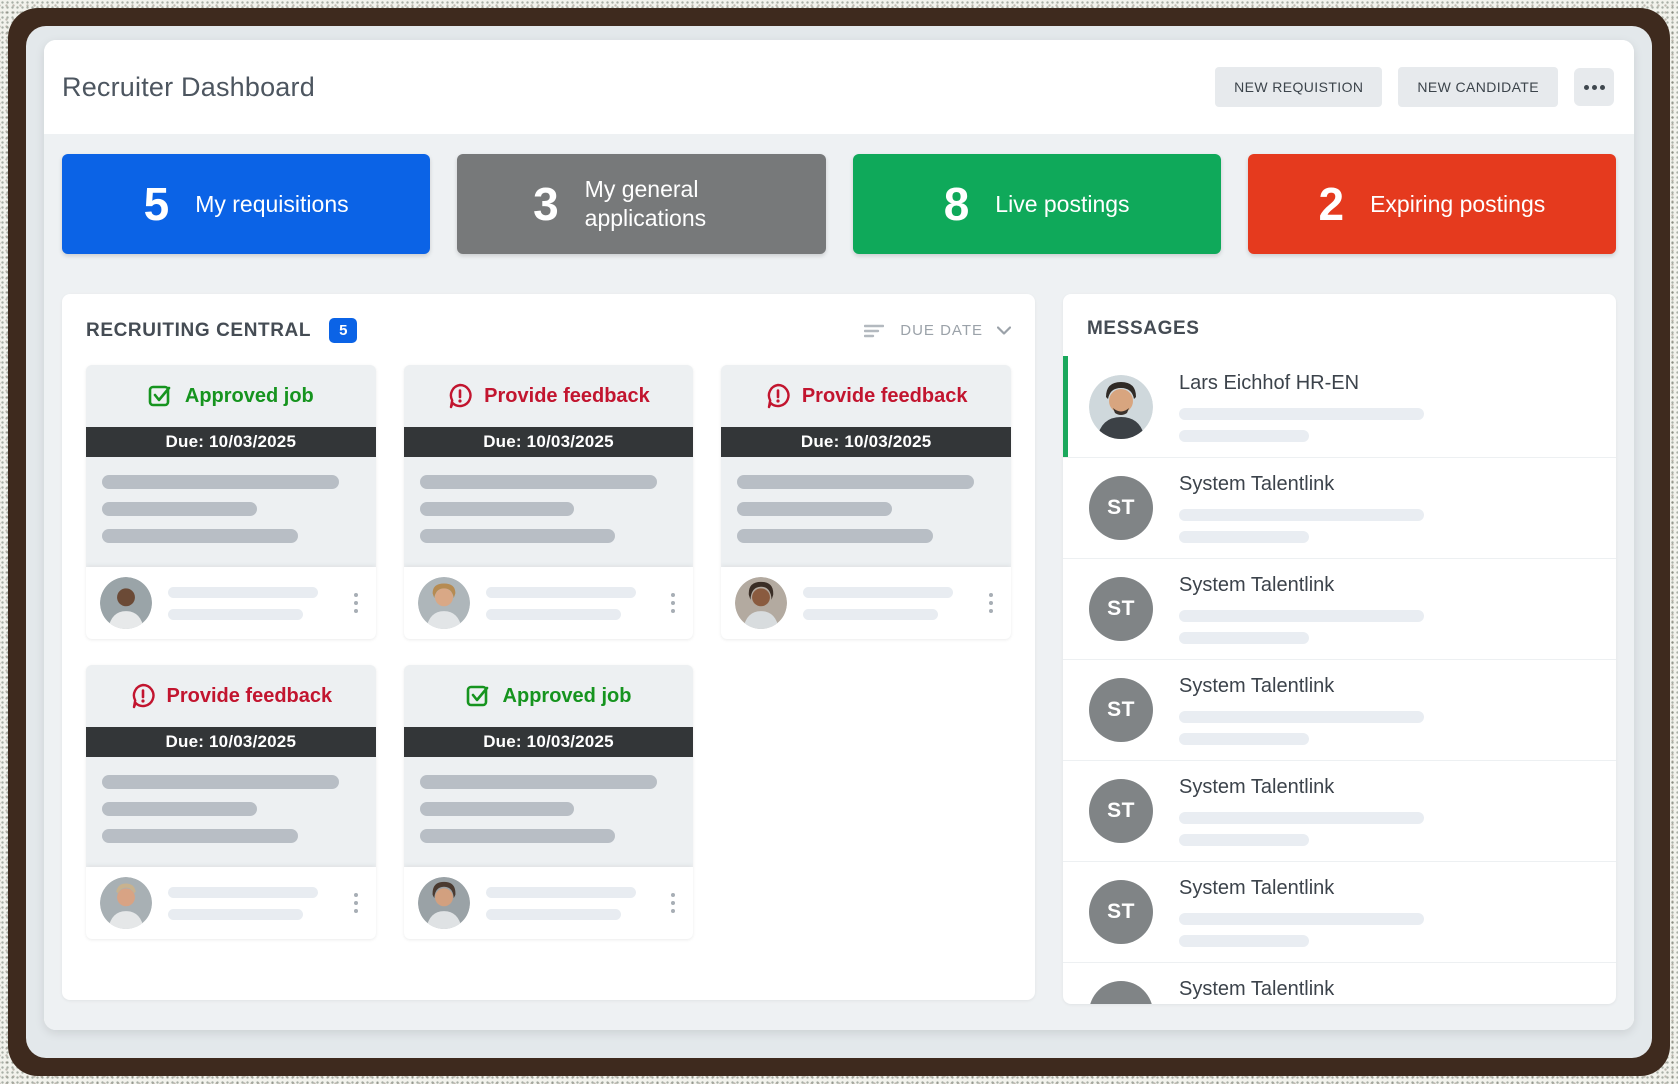 This screenshot has height=1084, width=1678. I want to click on due-date-label: DUE DATE, so click(941, 330).